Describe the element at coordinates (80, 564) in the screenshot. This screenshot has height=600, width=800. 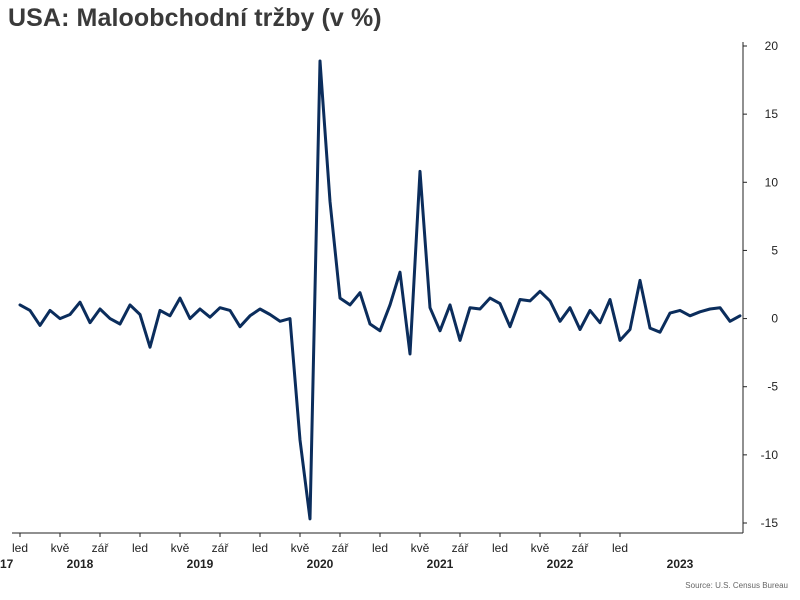
I see `x-year-label: 2018` at that location.